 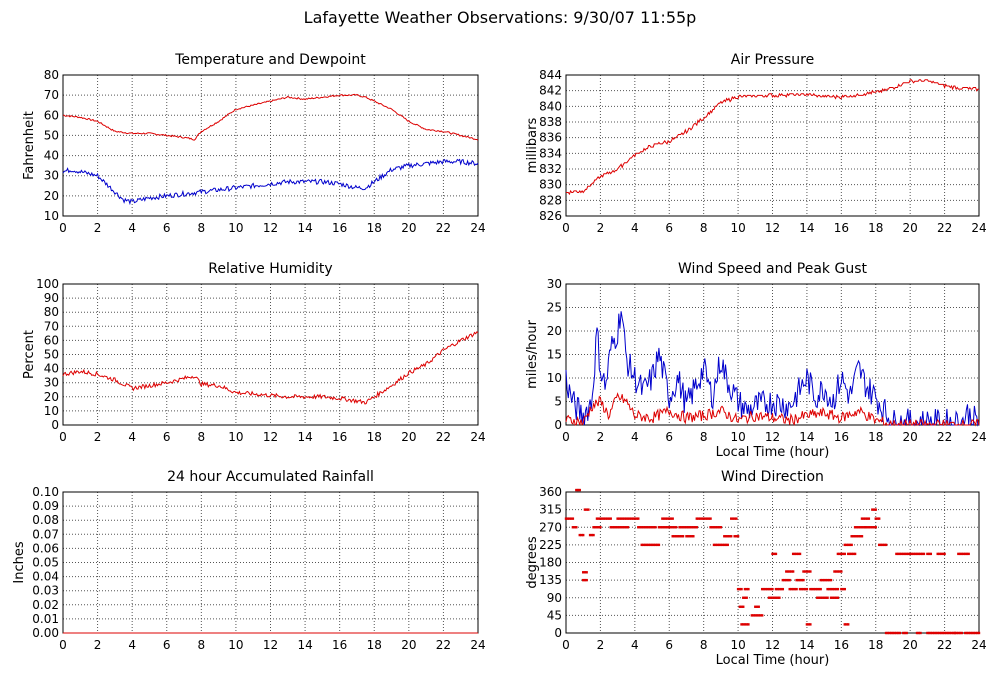 I want to click on x-tick-label: 20, so click(x=408, y=645).